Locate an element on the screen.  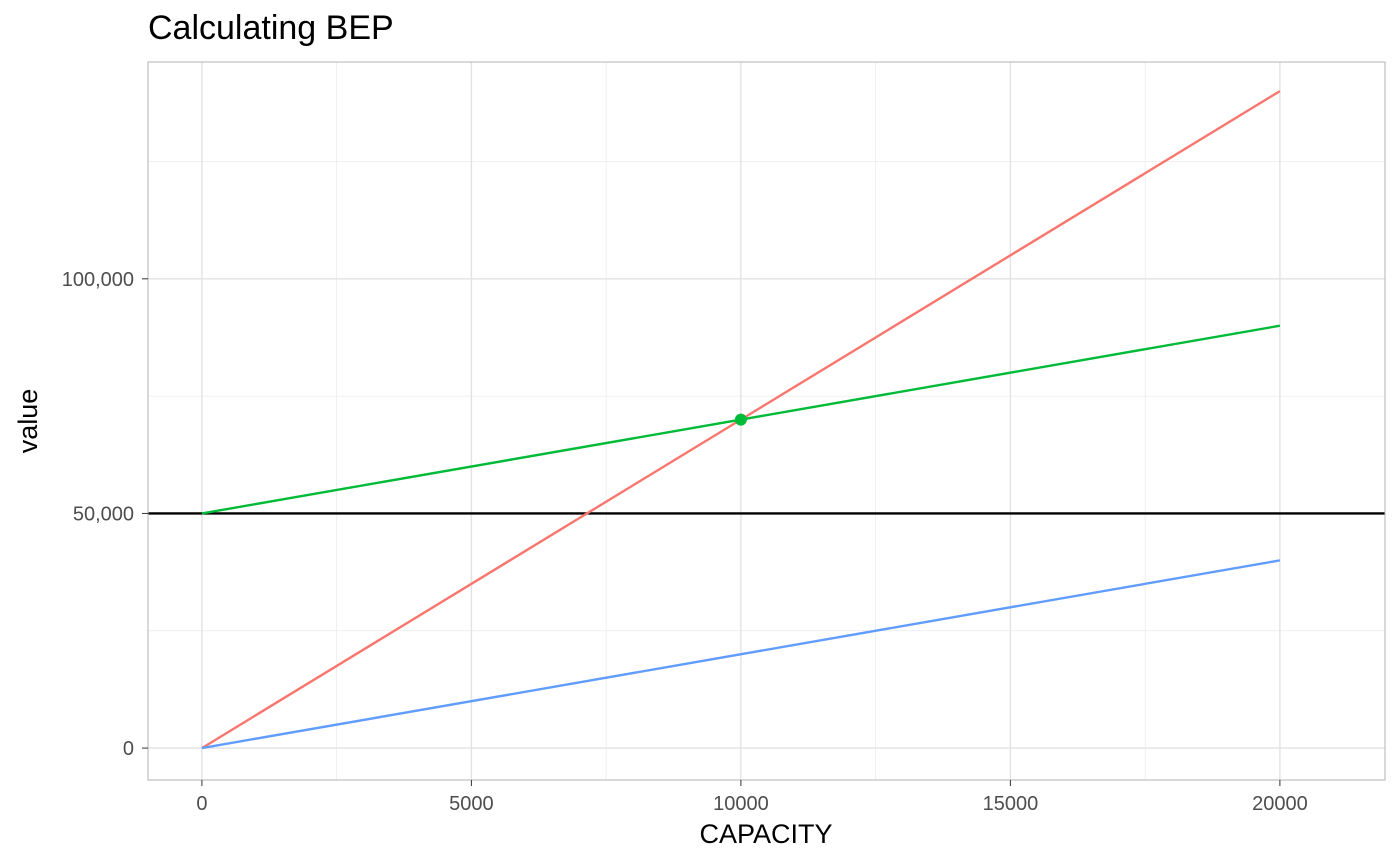
y-tick-label: 50,000 is located at coordinates (103, 514).